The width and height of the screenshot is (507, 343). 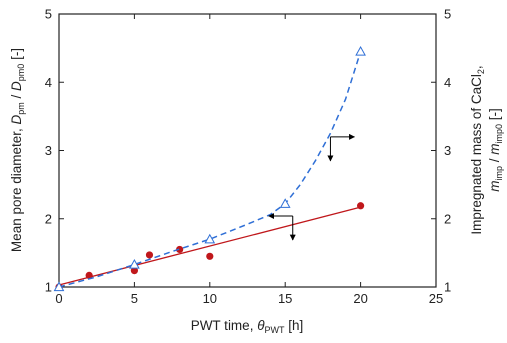 I want to click on y-right-axis-ticks: 1 2 3 4 5, so click(x=441, y=151).